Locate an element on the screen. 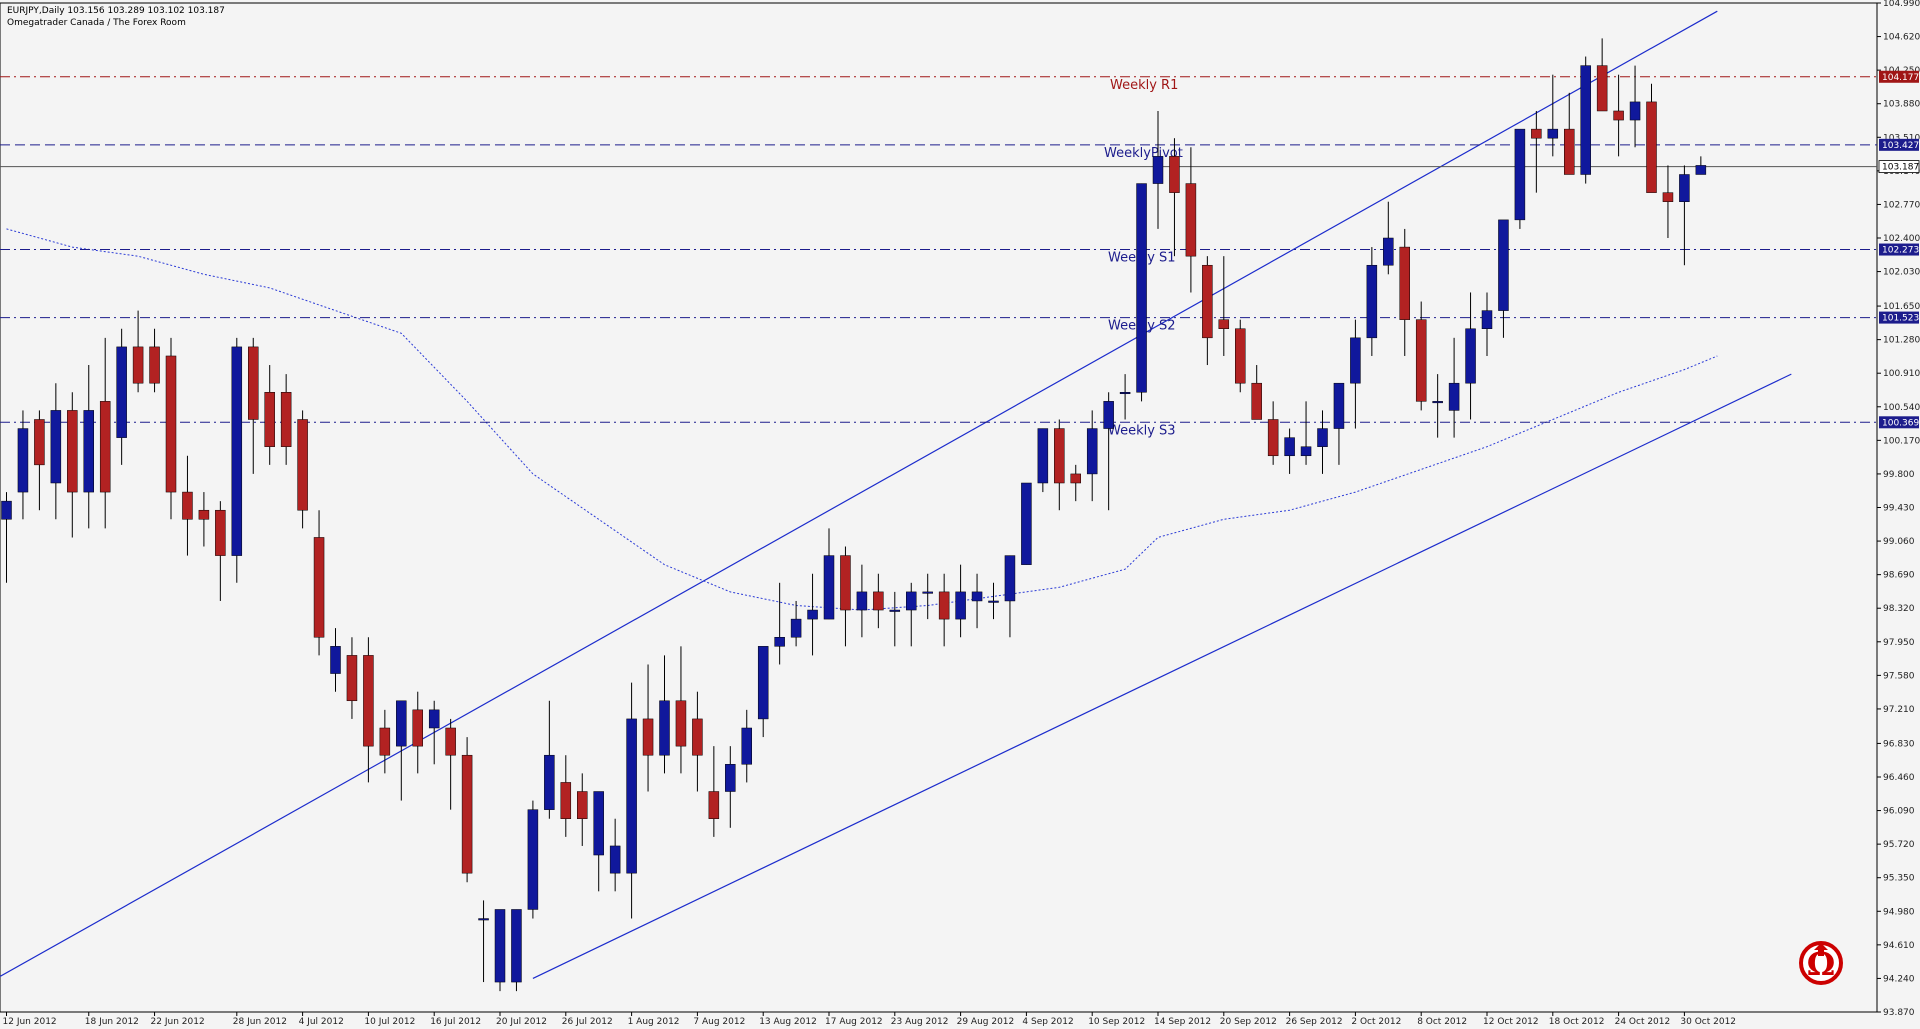 Image resolution: width=1920 pixels, height=1029 pixels. x-tick-label: 20 Sep 2012 is located at coordinates (1248, 1022).